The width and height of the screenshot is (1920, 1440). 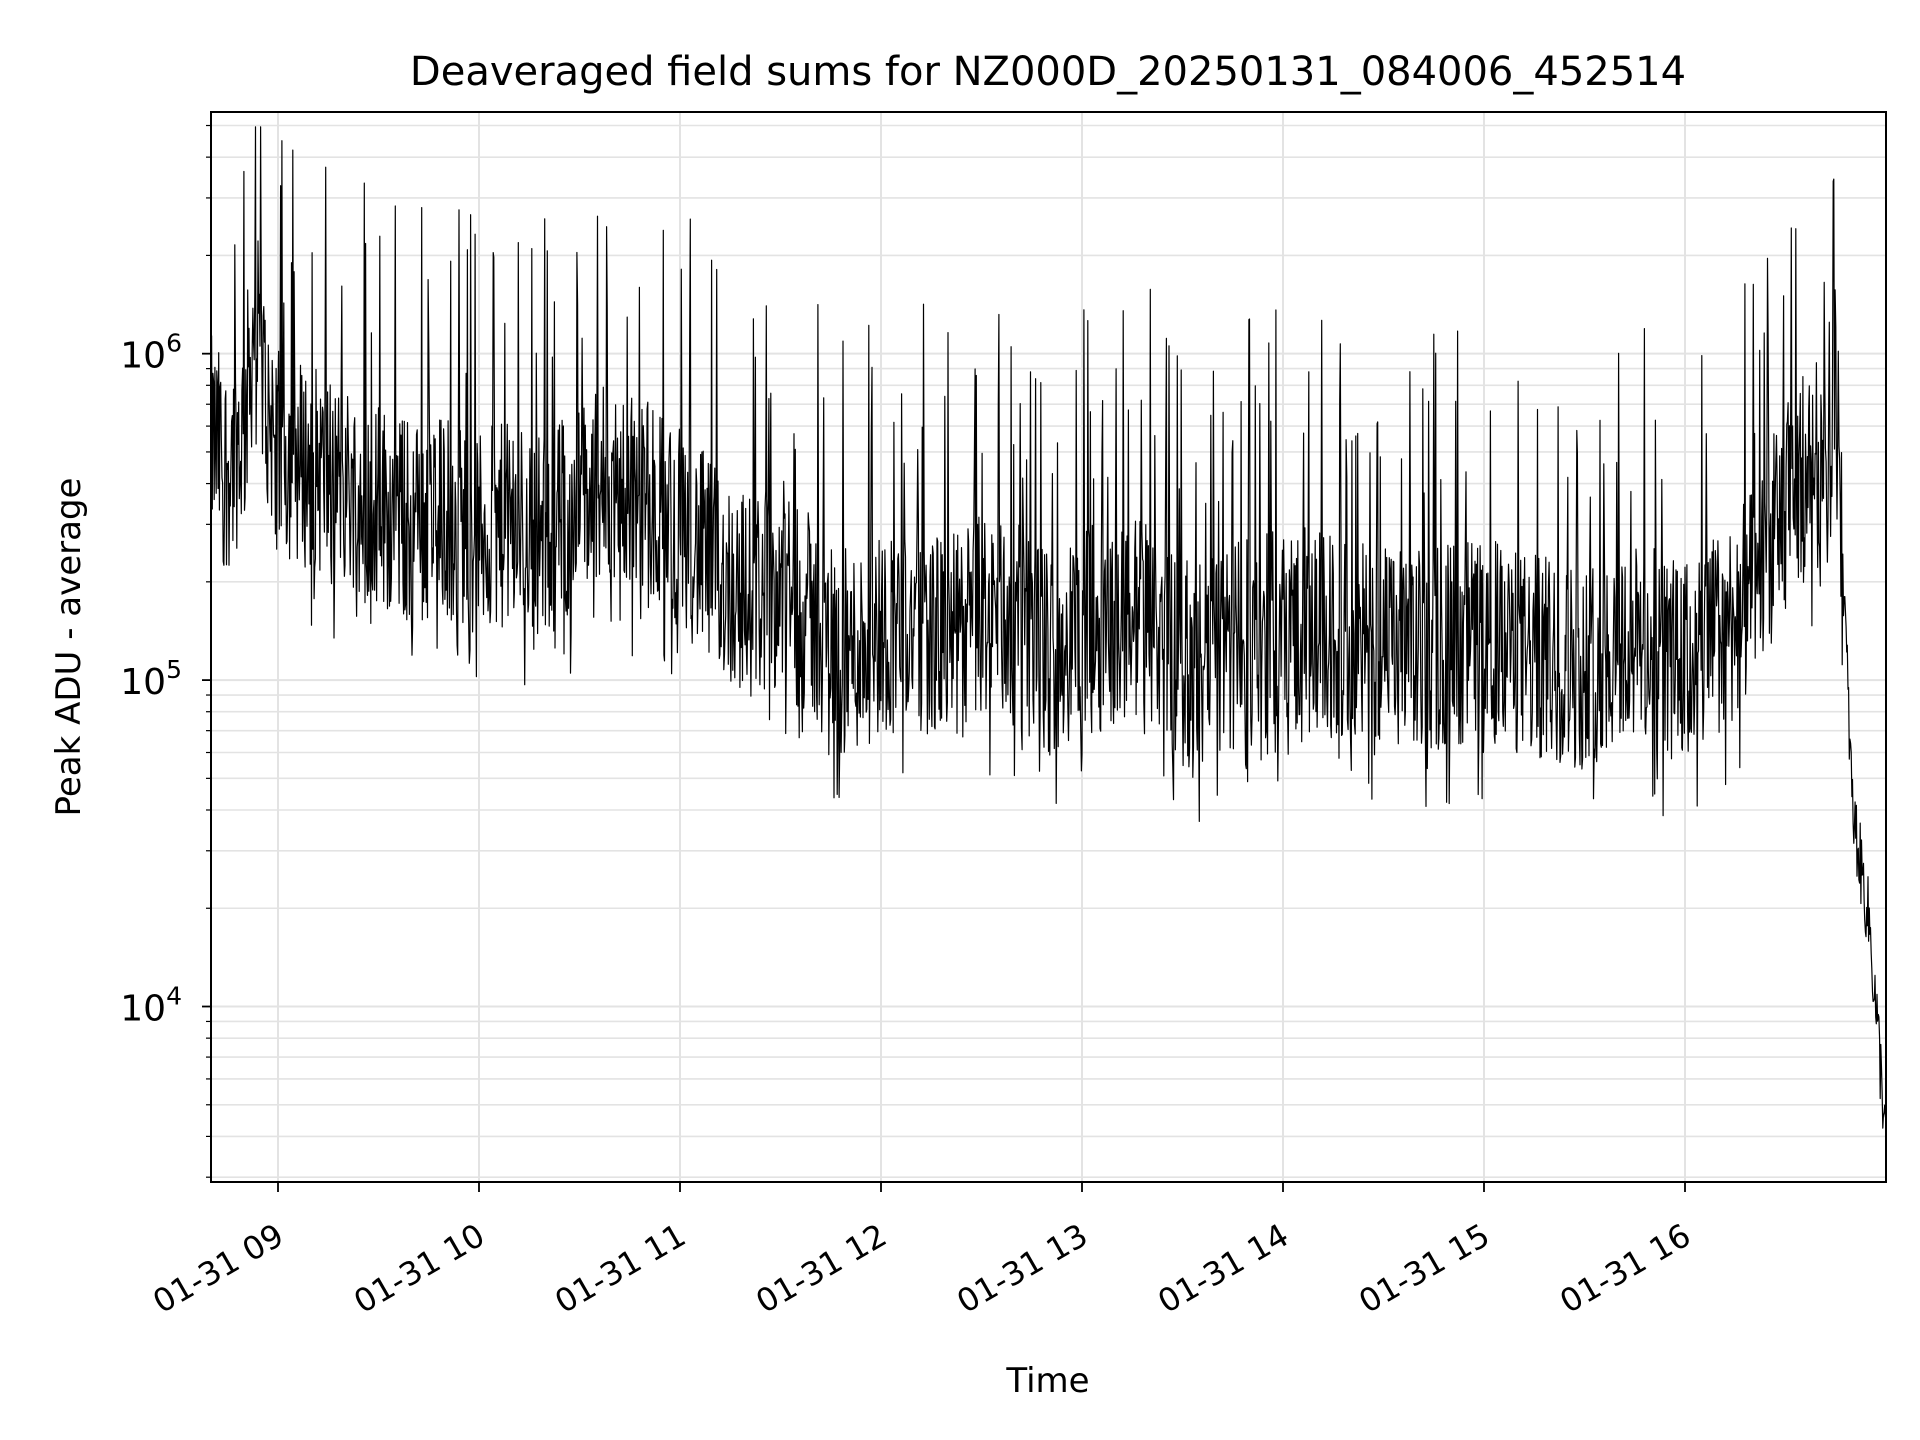 What do you see at coordinates (218, 1268) in the screenshot?
I see `x-tick-label: 01-31 09` at bounding box center [218, 1268].